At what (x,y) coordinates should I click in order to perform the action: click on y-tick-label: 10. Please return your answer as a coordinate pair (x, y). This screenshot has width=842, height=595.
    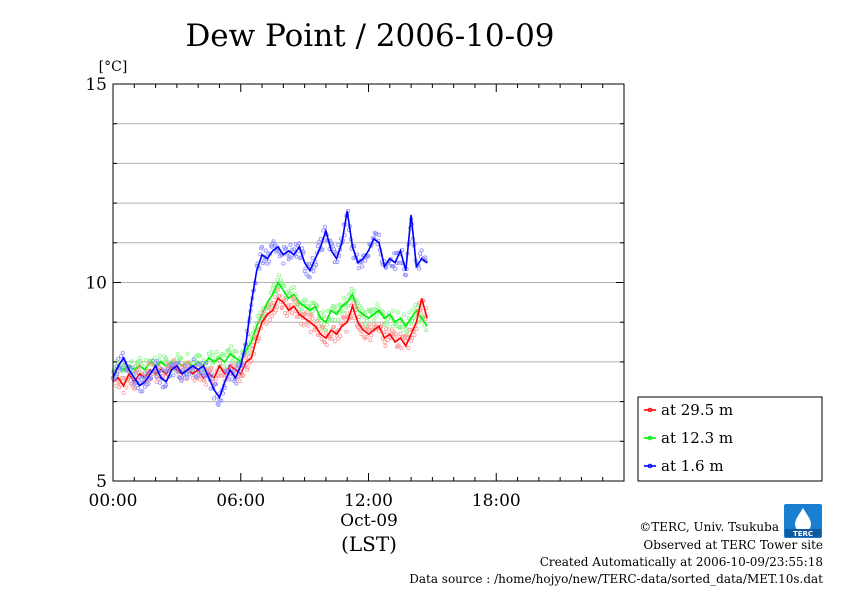
    Looking at the image, I should click on (96, 284).